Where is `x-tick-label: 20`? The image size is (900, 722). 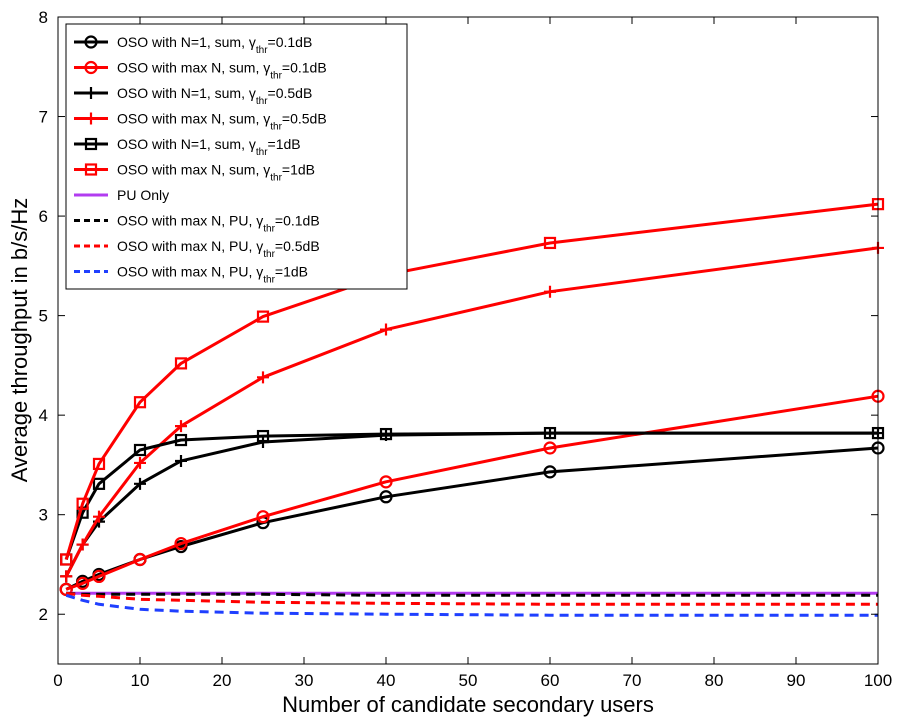
x-tick-label: 20 is located at coordinates (222, 680).